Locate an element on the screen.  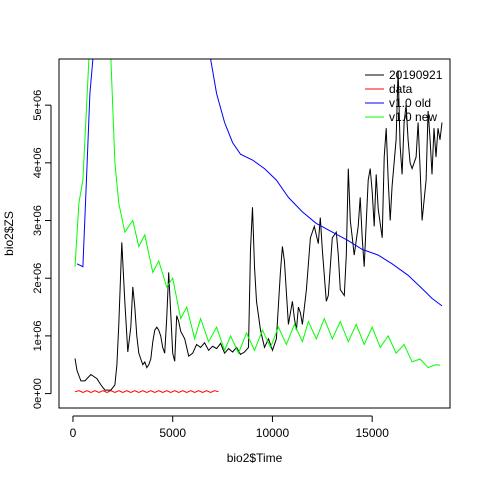
x-tick-label-3: 15000 is located at coordinates (373, 433).